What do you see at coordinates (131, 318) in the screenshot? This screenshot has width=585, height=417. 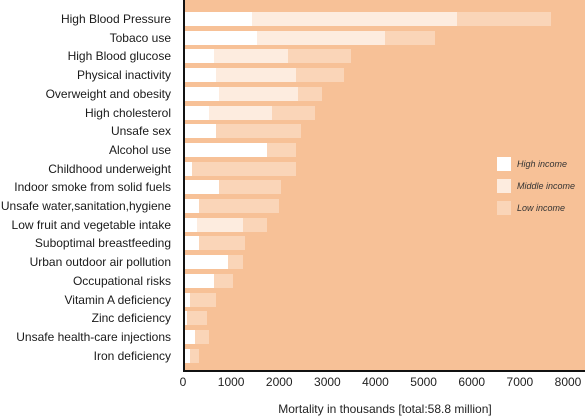 I see `category-label: Zinc deficiency` at bounding box center [131, 318].